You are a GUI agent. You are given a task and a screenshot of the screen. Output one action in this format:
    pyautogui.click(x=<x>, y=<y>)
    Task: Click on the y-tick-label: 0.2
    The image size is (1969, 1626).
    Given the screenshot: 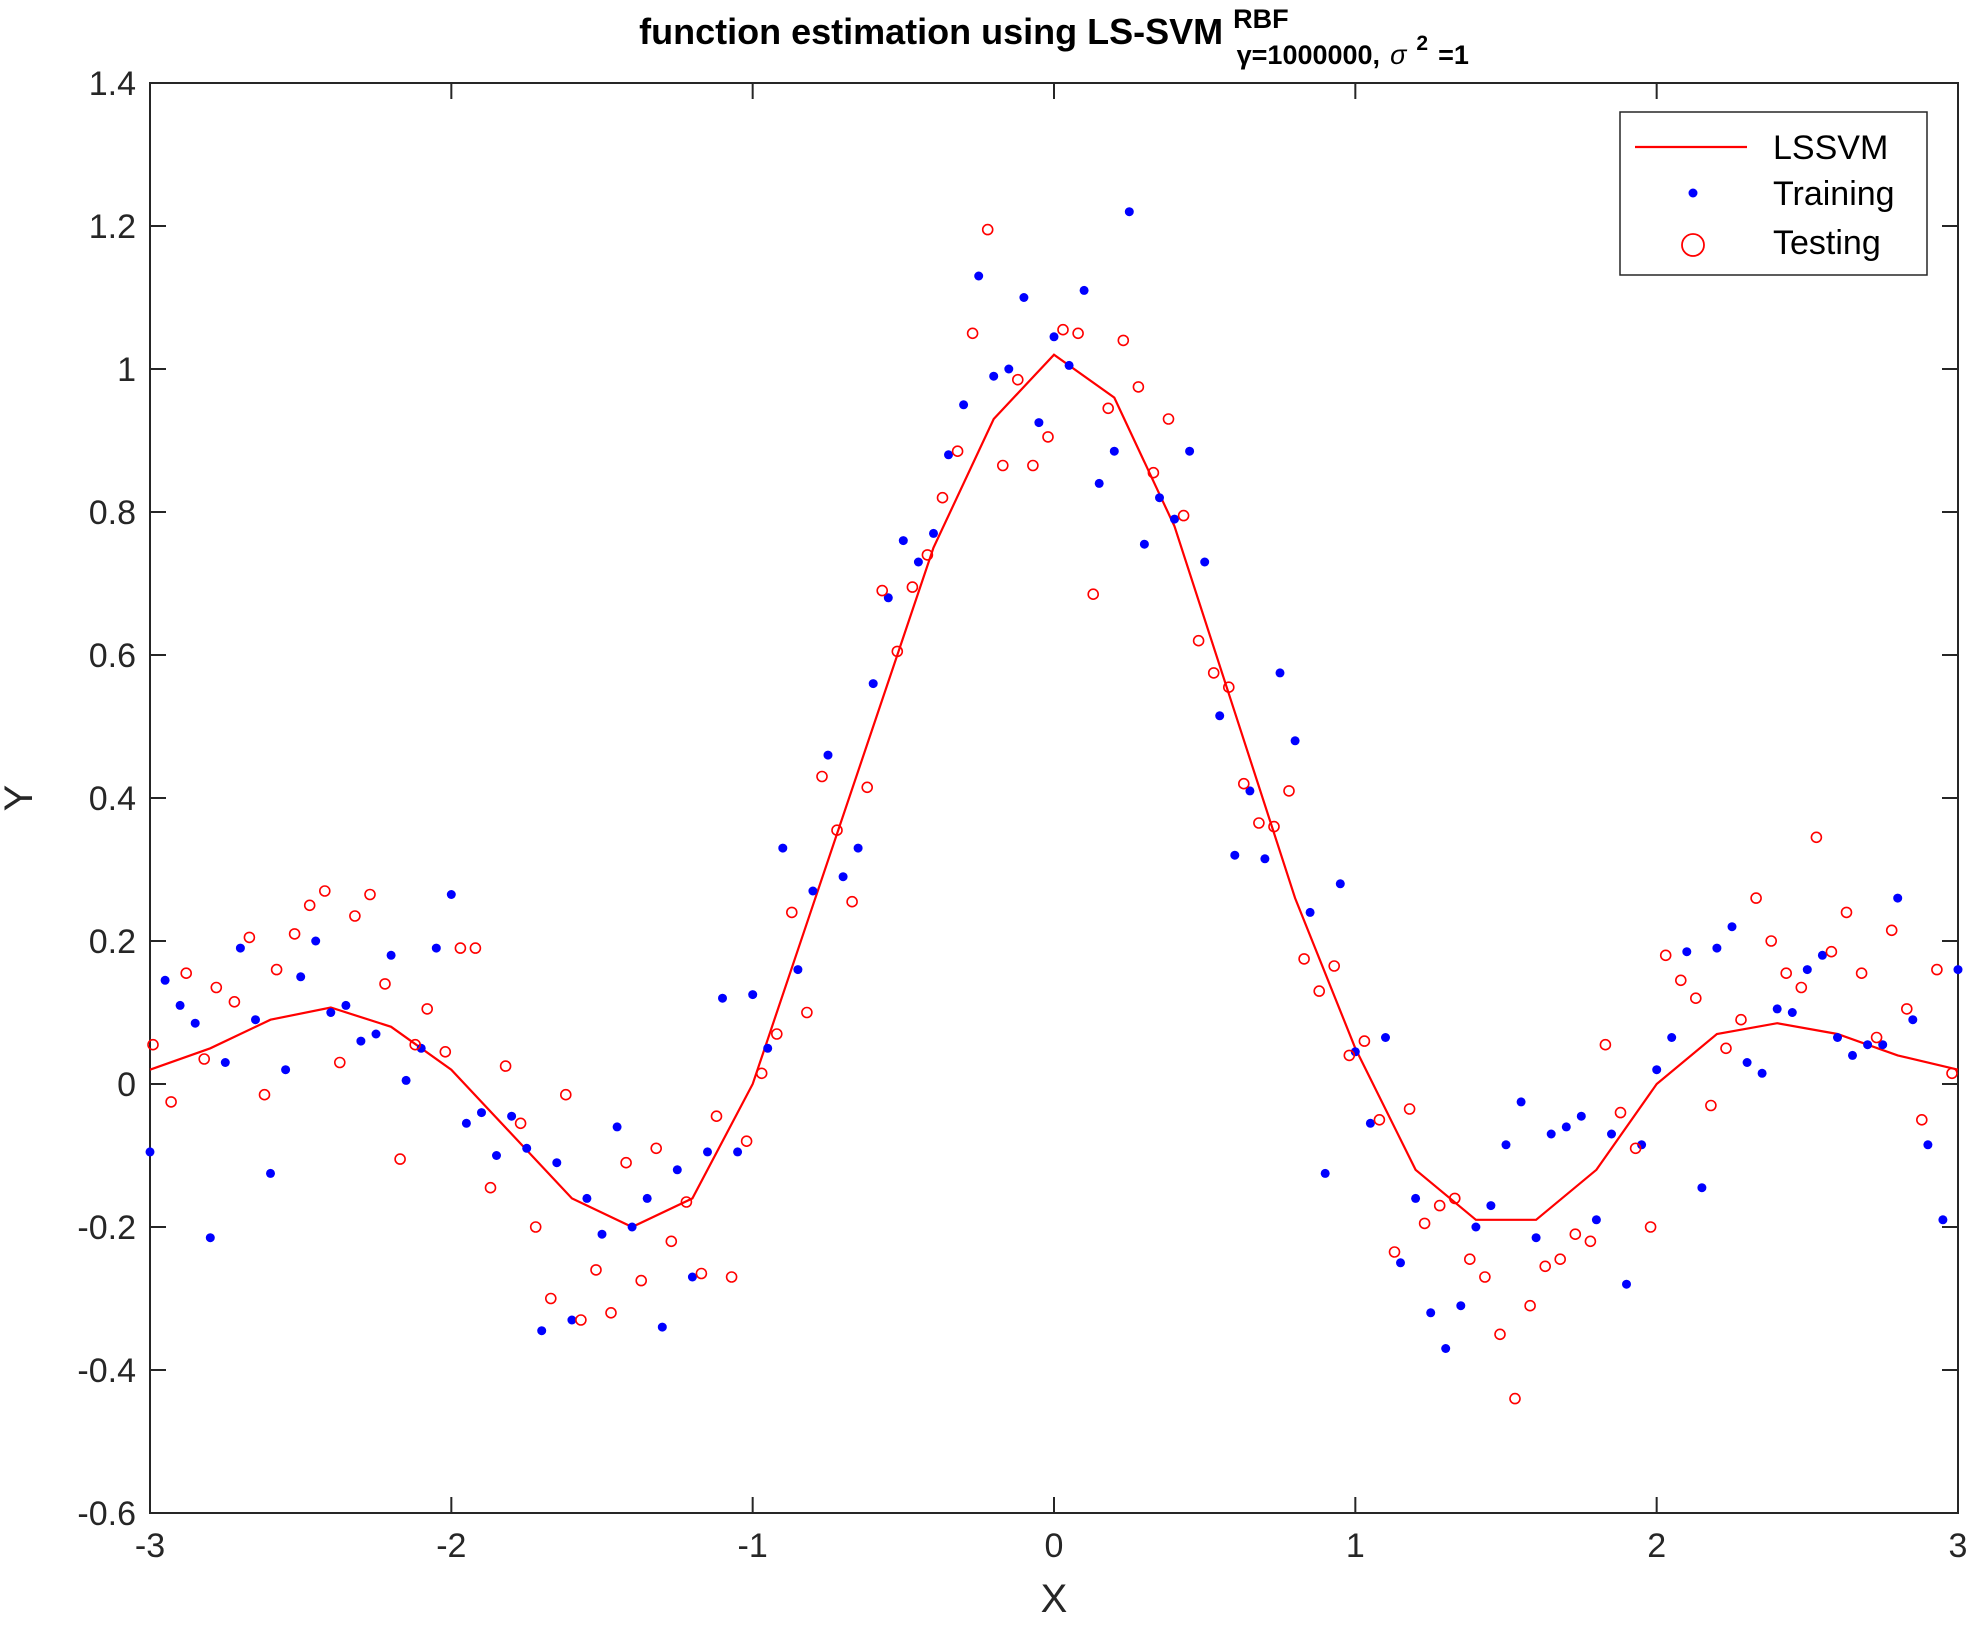 What is the action you would take?
    pyautogui.click(x=112, y=942)
    